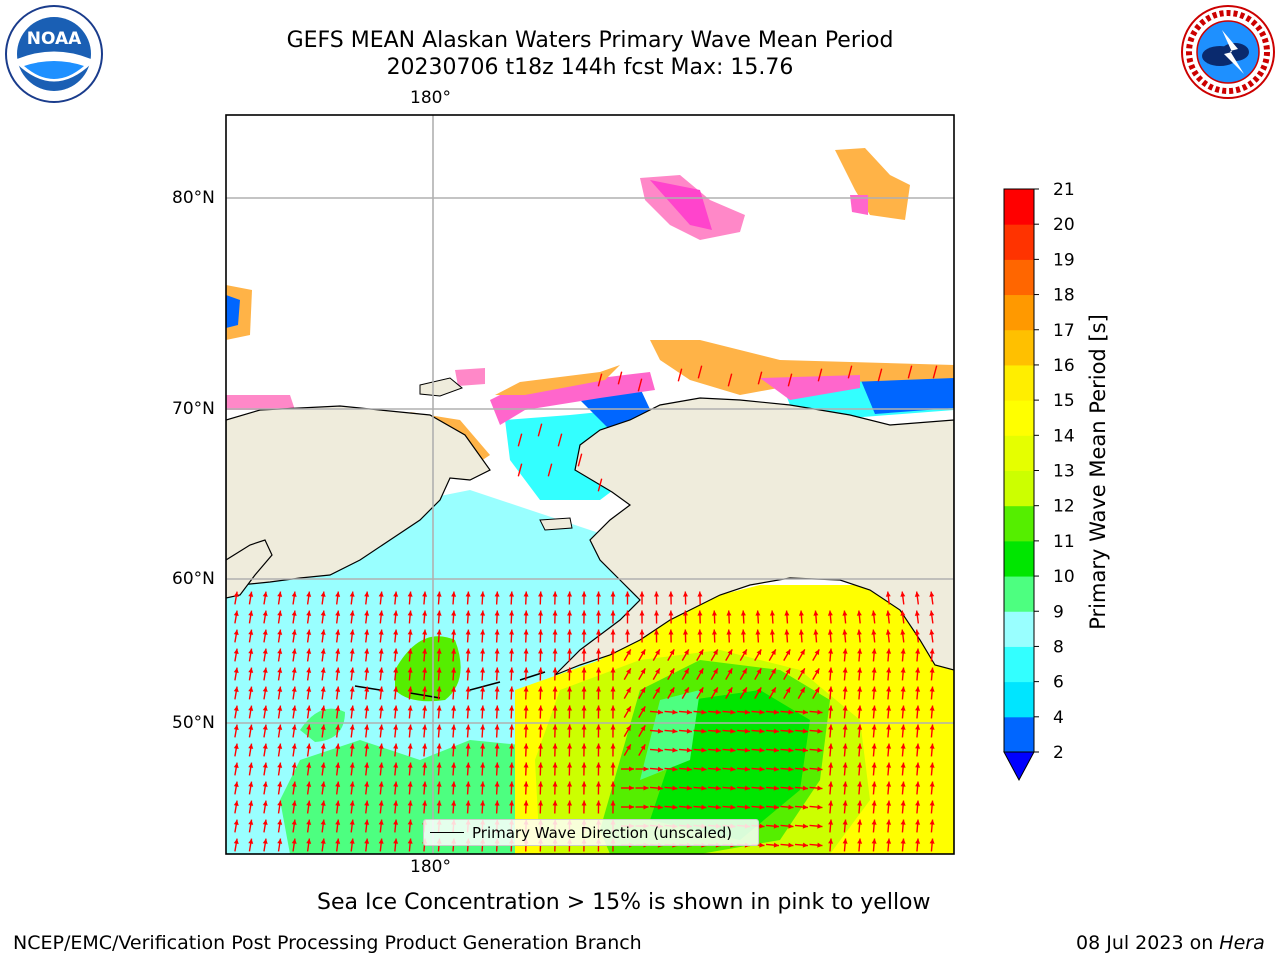  Describe the element at coordinates (557, 380) in the screenshot. I see `sea-ice-chukchi-orange` at that location.